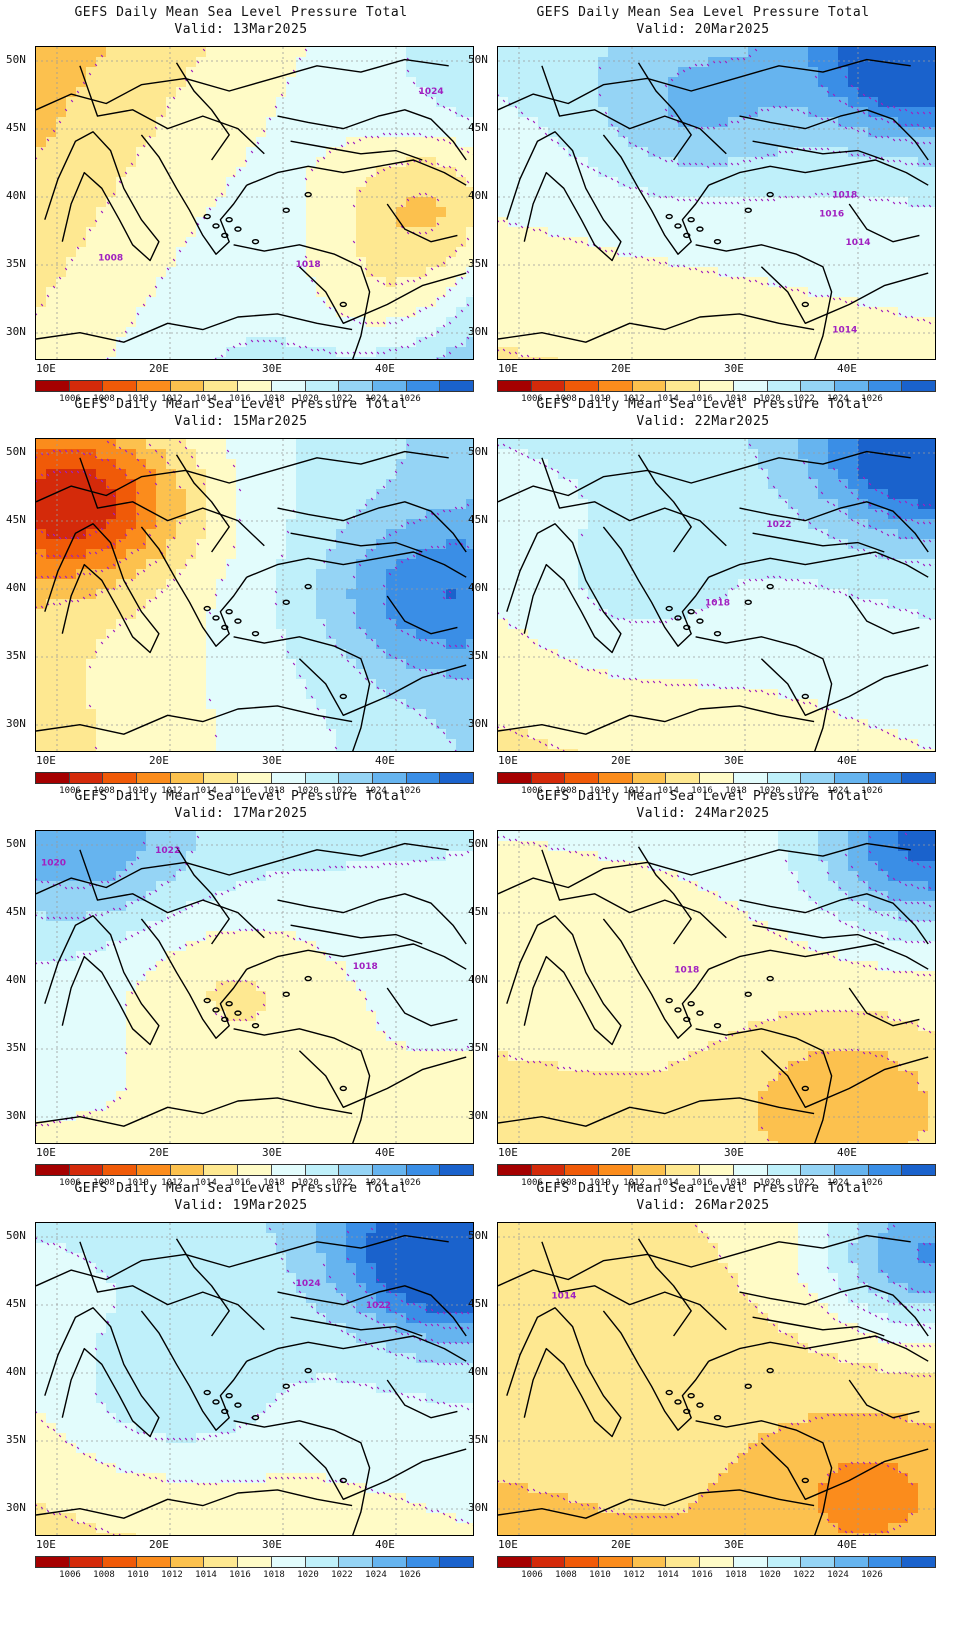 The image size is (964, 1640). I want to click on pressure-field-svg, so click(254, 595).